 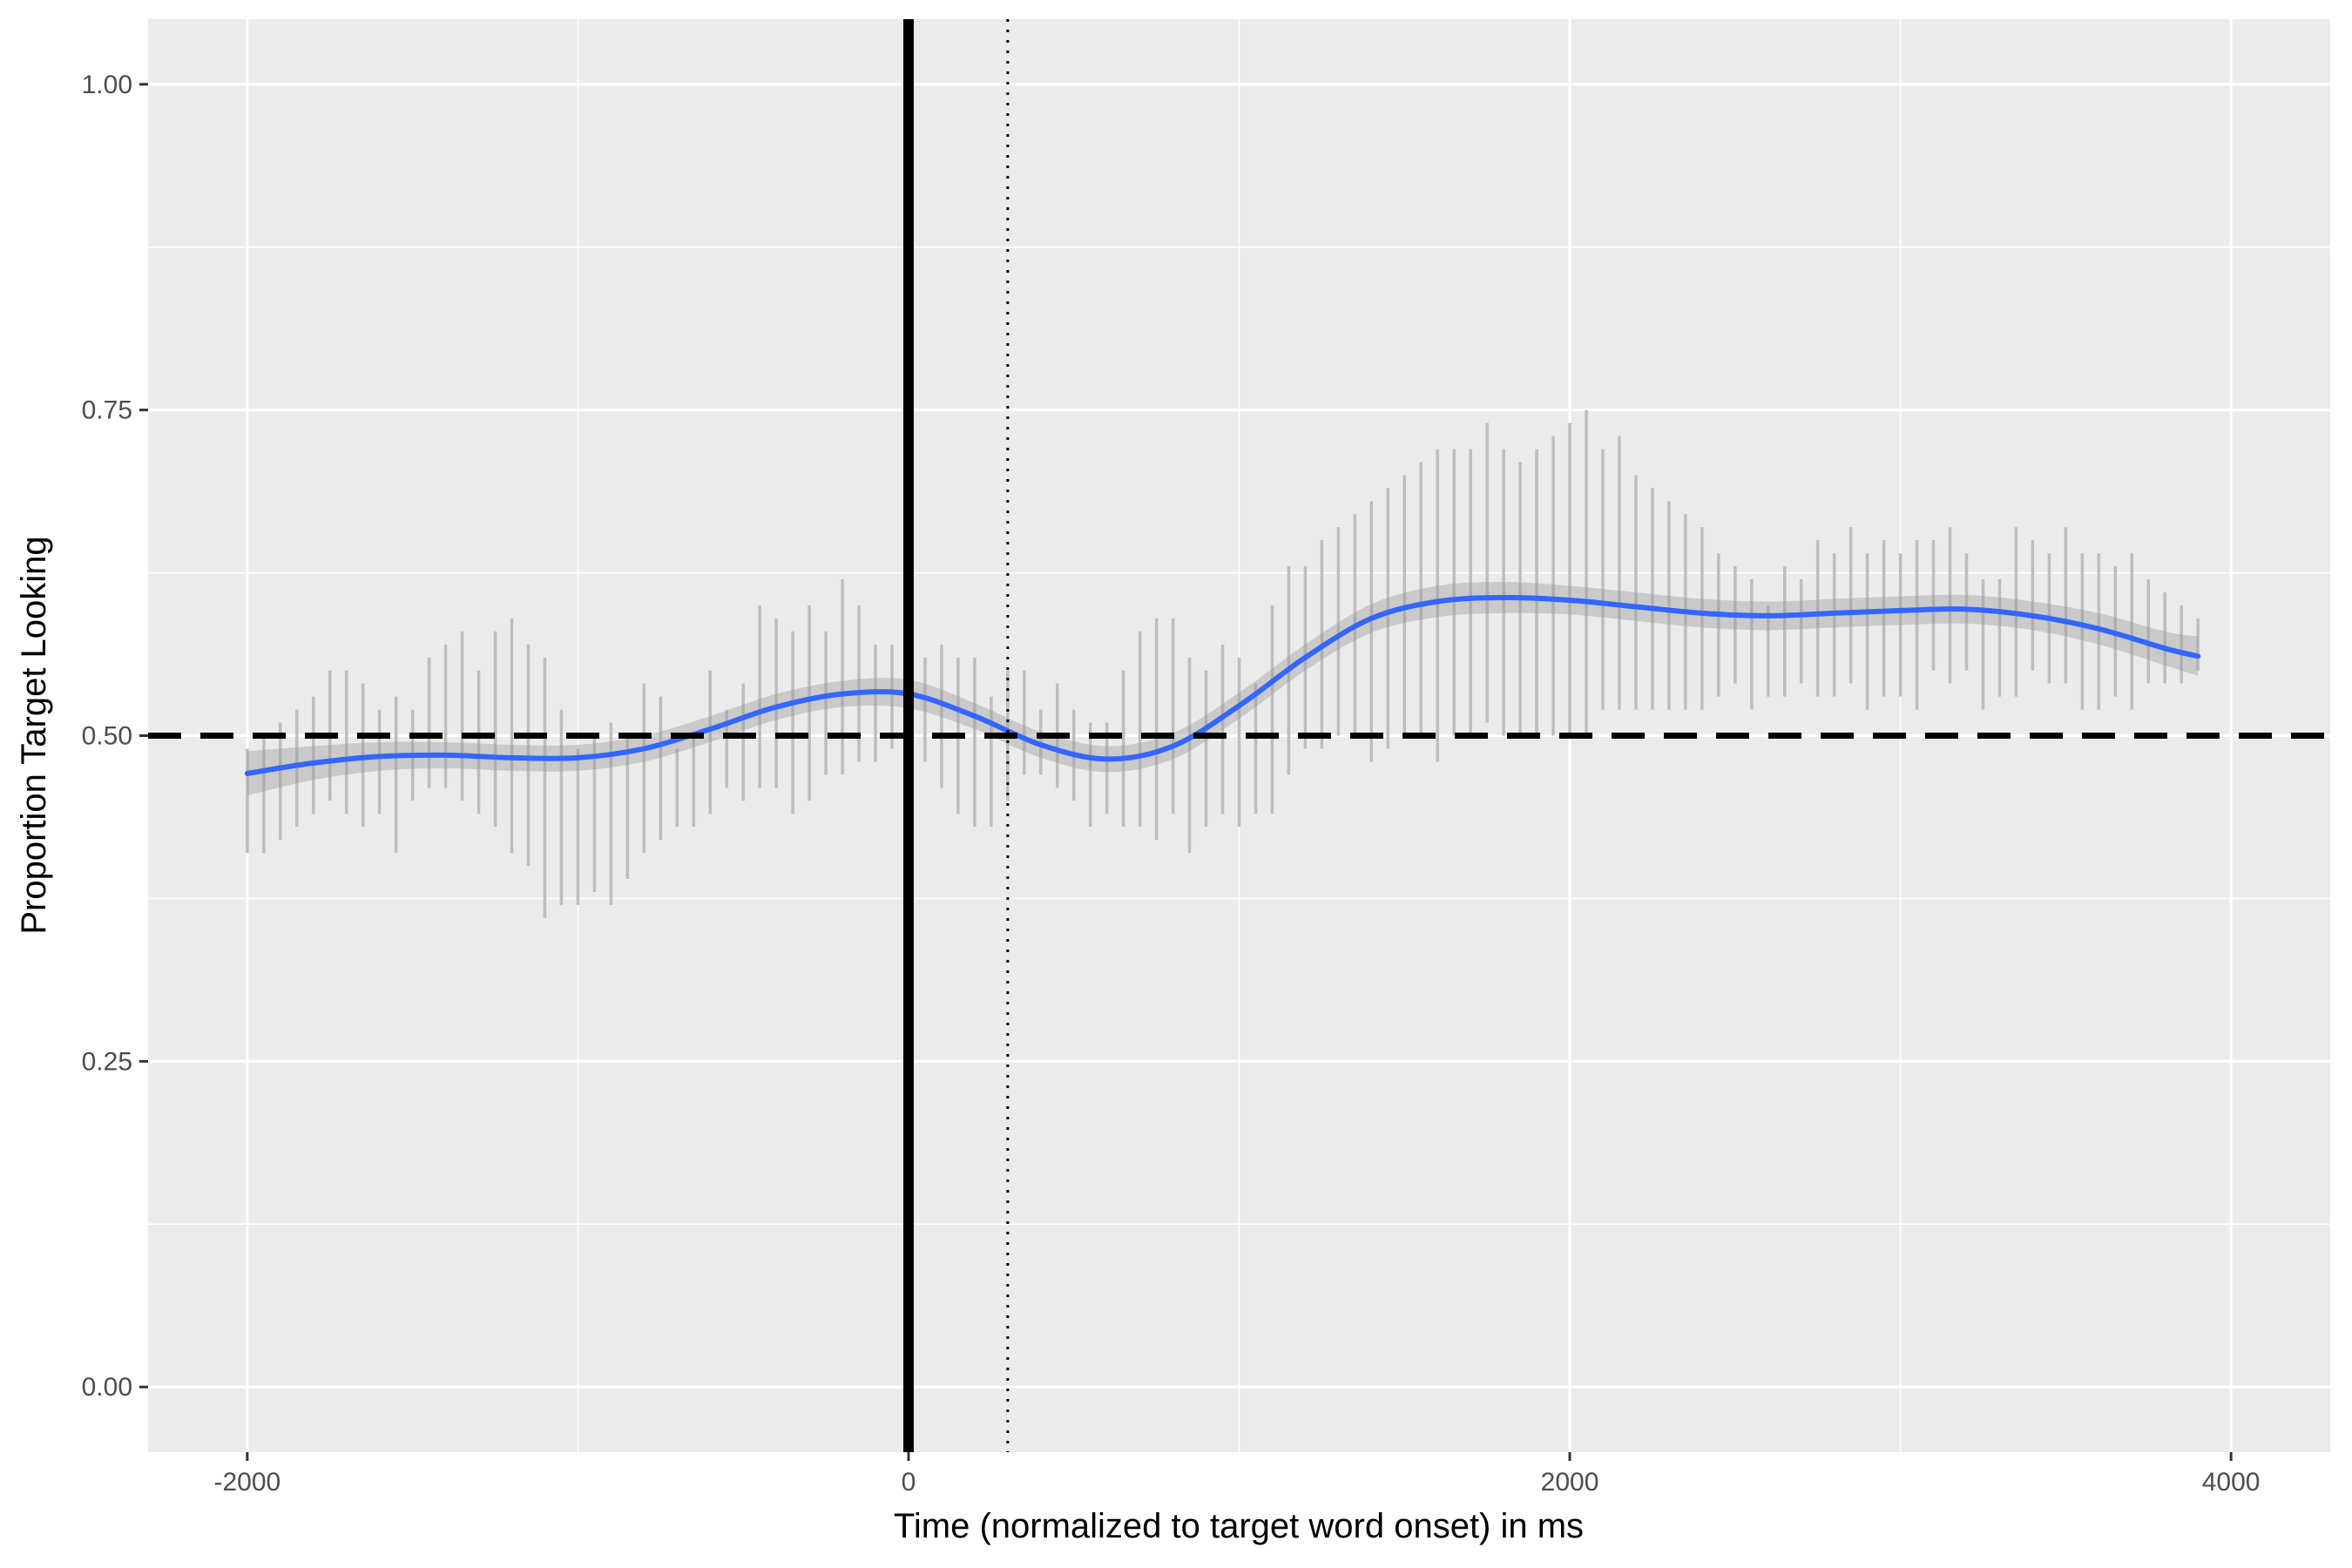 What do you see at coordinates (247, 1482) in the screenshot?
I see `x-tick-label: -2000` at bounding box center [247, 1482].